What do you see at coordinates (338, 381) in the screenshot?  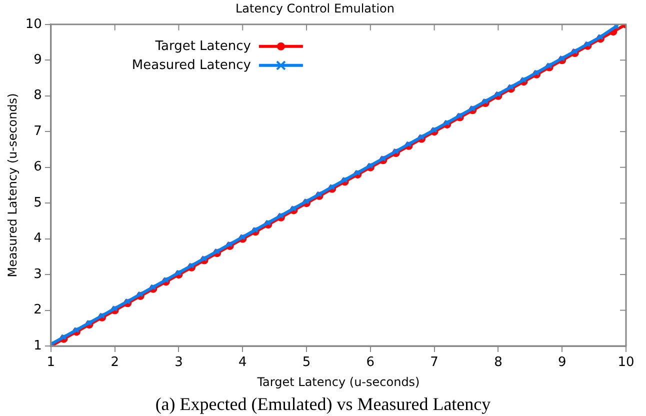 I see `x-axis-title: Target Latency (u-seconds)` at bounding box center [338, 381].